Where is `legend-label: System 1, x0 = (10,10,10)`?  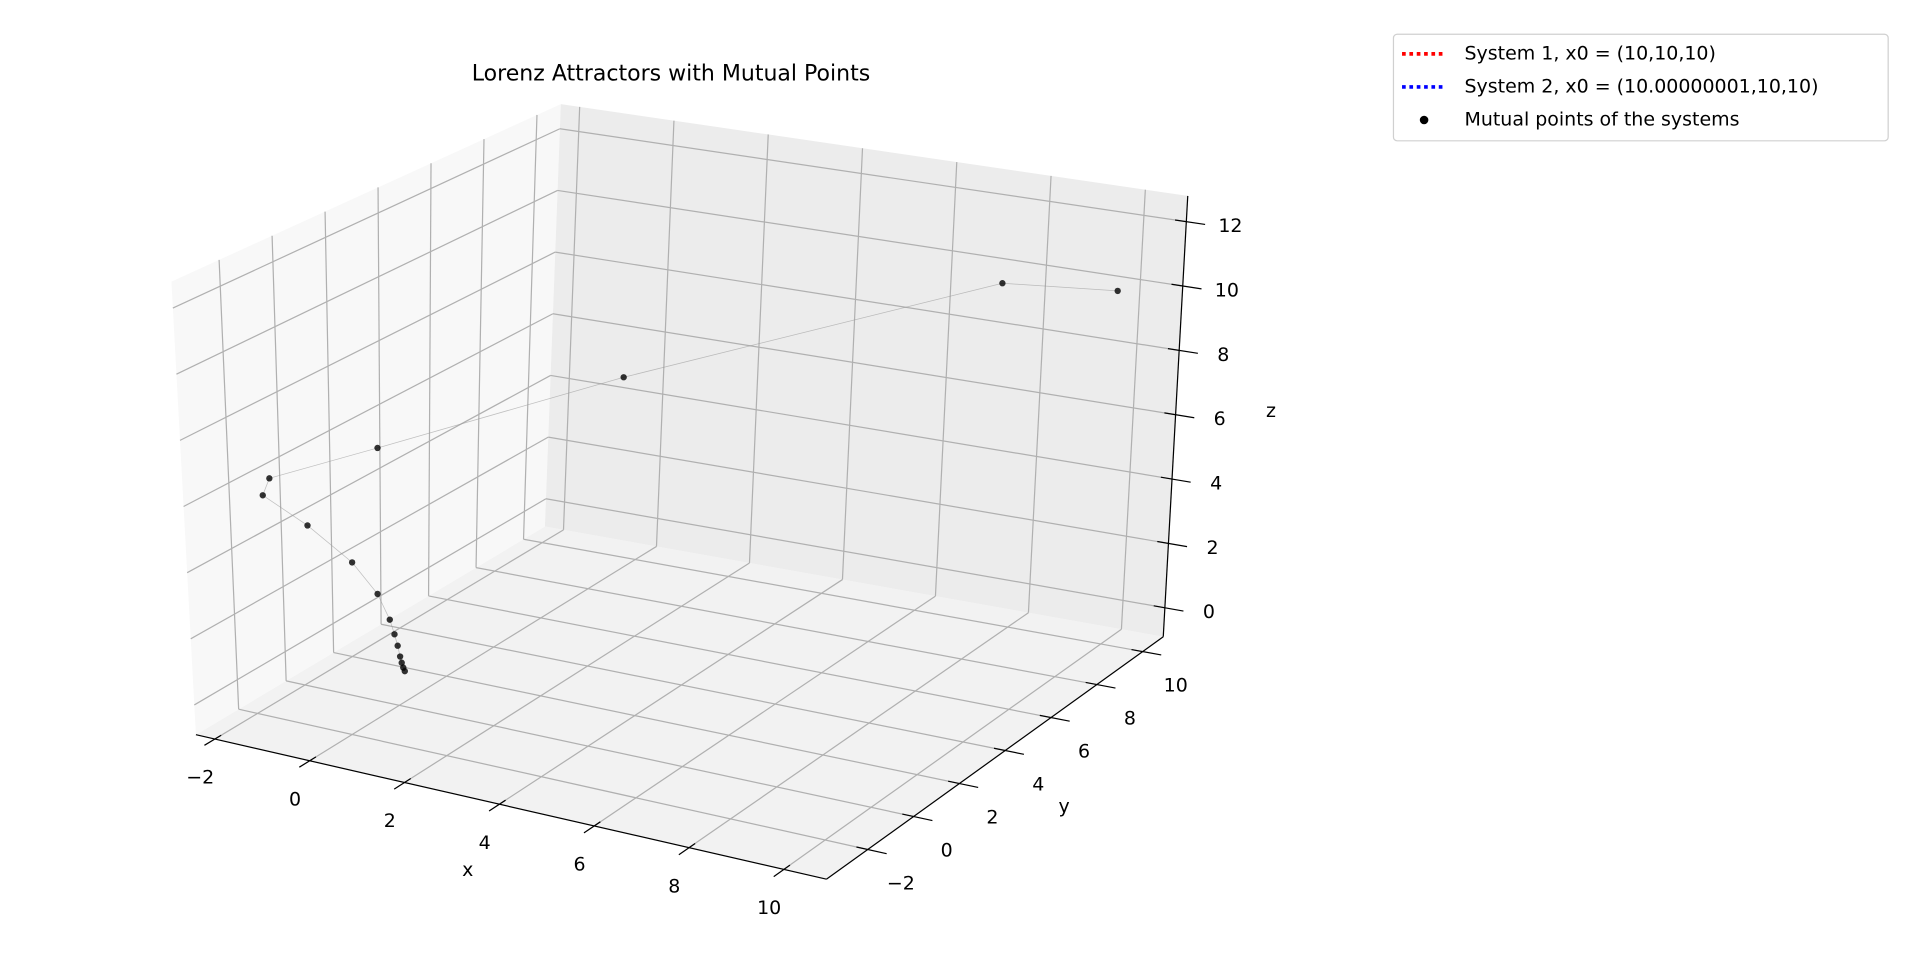
legend-label: System 1, x0 = (10,10,10) is located at coordinates (1589, 53).